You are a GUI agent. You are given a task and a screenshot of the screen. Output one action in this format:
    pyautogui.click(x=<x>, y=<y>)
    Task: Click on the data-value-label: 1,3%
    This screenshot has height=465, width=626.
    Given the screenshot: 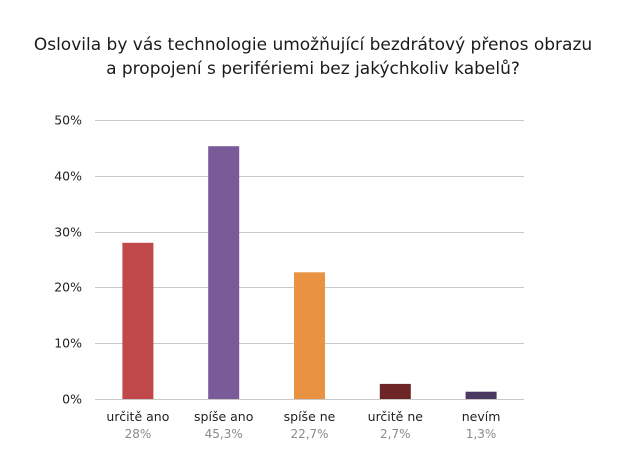 What is the action you would take?
    pyautogui.click(x=481, y=434)
    